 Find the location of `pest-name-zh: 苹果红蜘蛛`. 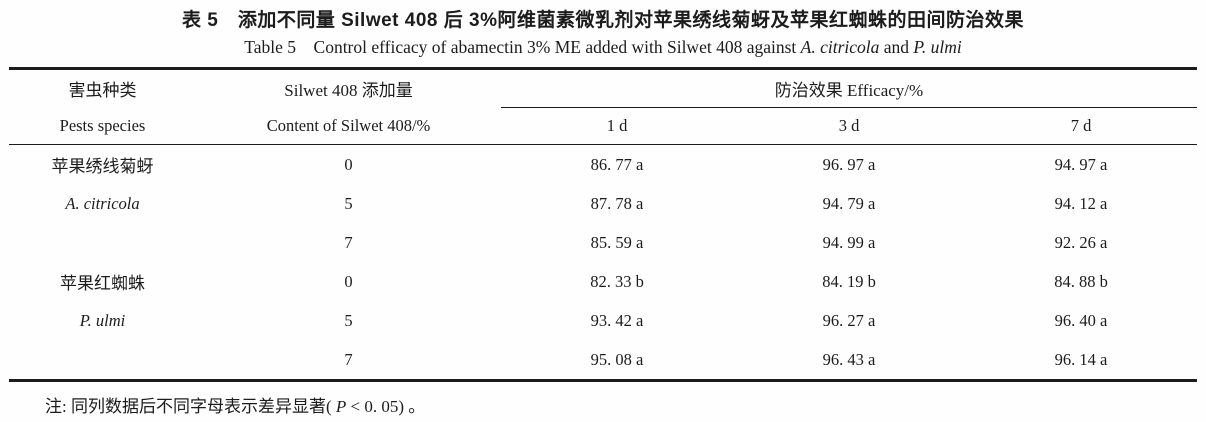

pest-name-zh: 苹果红蜘蛛 is located at coordinates (102, 283).